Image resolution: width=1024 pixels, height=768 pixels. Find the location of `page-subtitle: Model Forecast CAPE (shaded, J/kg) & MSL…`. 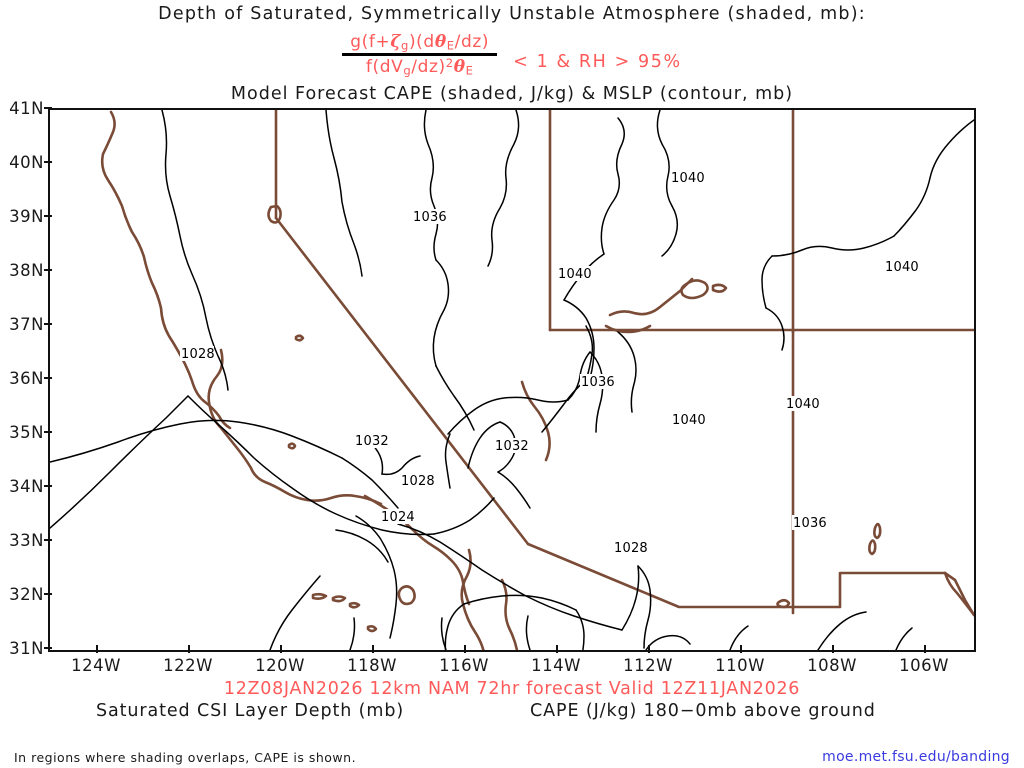

page-subtitle: Model Forecast CAPE (shaded, J/kg) & MSL… is located at coordinates (512, 94).